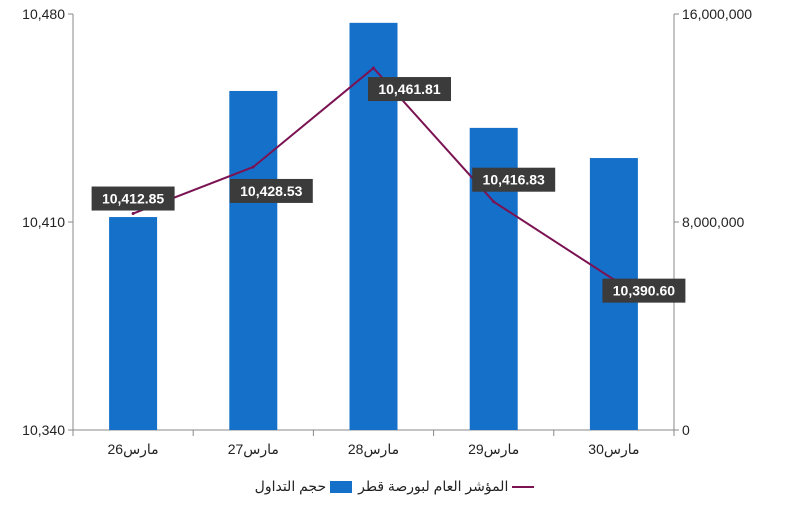 The image size is (789, 506). I want to click on data-label: 10,416.83, so click(514, 180).